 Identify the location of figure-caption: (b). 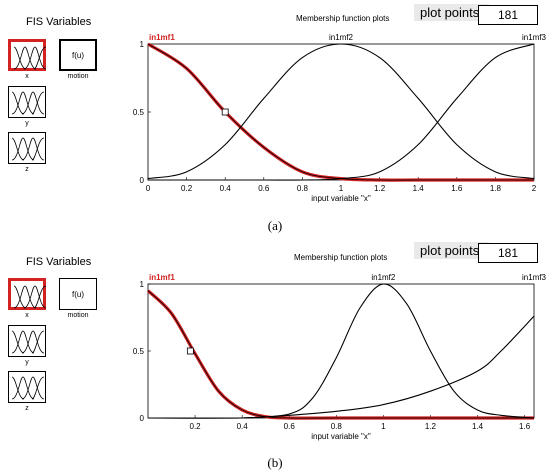
(275, 462).